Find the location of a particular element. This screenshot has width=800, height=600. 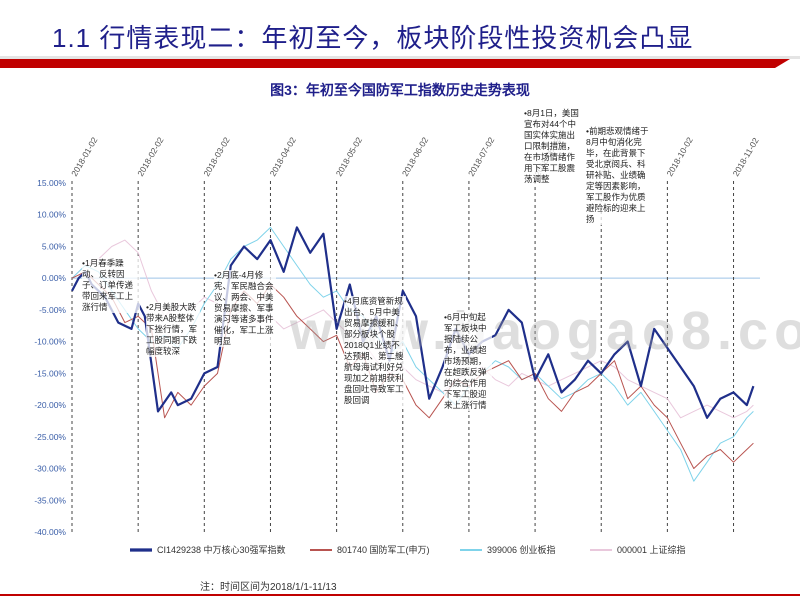

y-tick-label: 0.00% is located at coordinates (54, 278).